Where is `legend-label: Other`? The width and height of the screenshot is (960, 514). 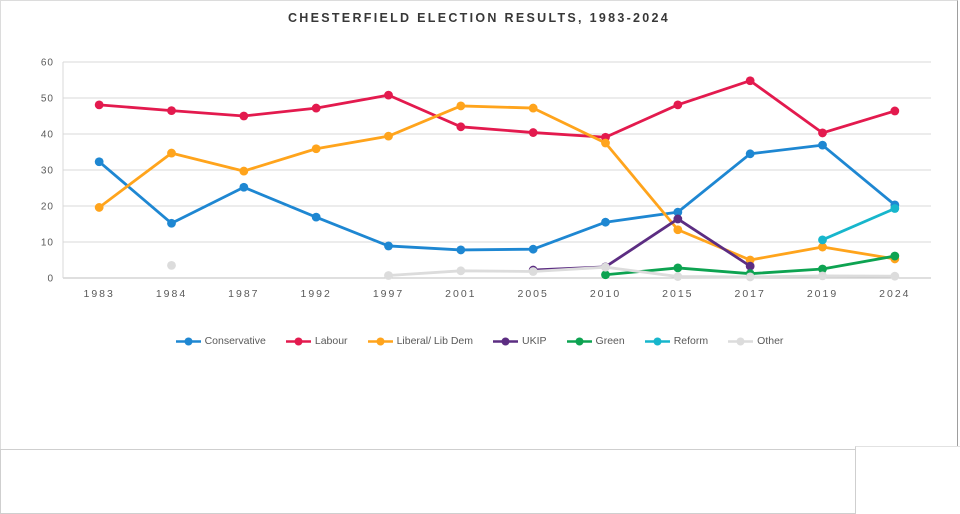 legend-label: Other is located at coordinates (770, 341).